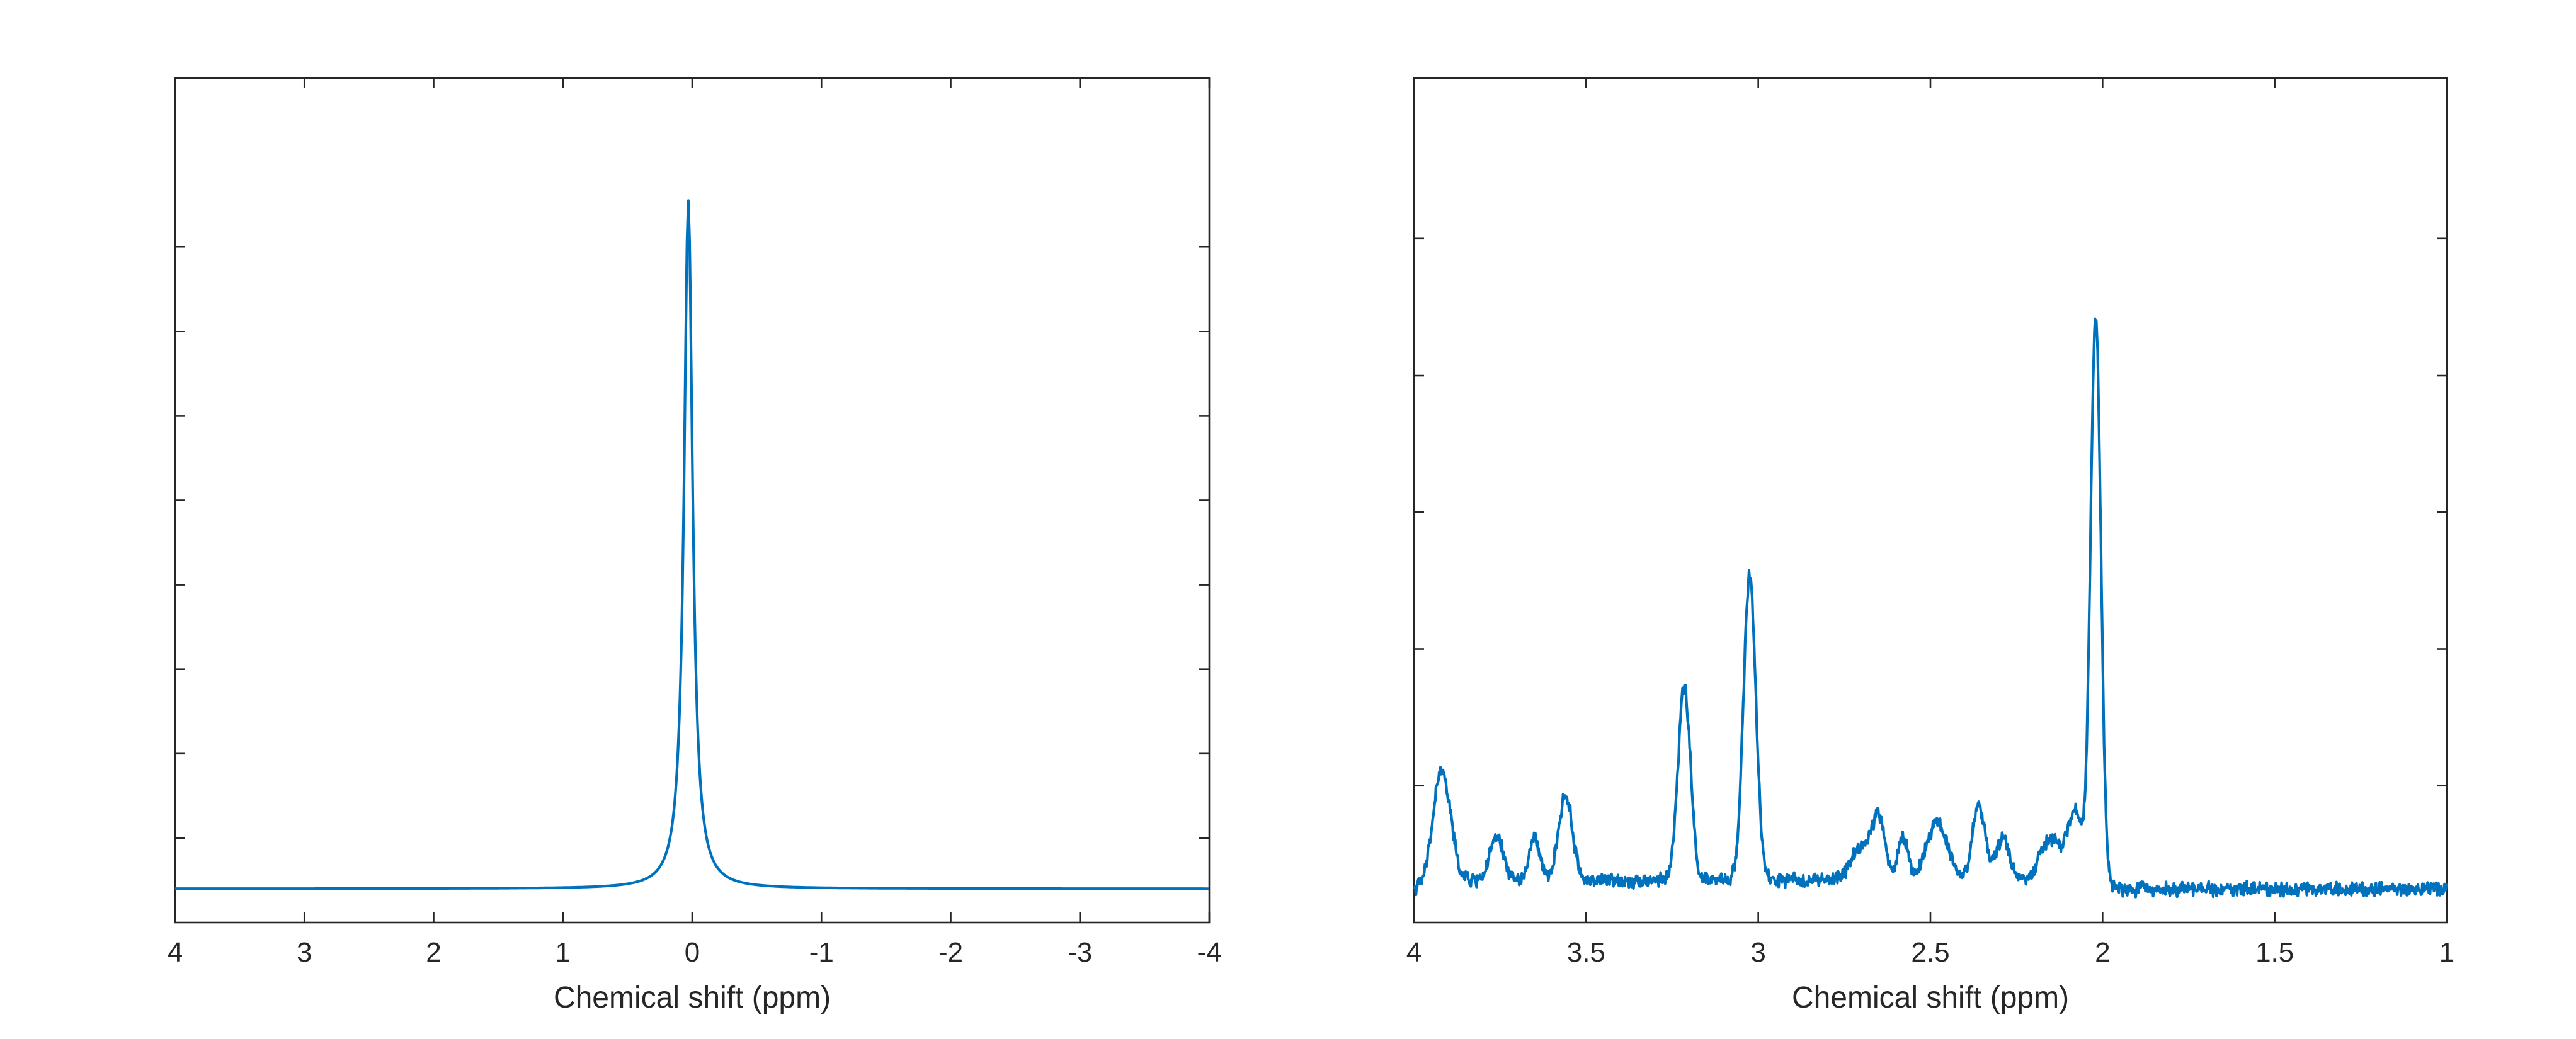  I want to click on x-tick-label: -4, so click(1209, 952).